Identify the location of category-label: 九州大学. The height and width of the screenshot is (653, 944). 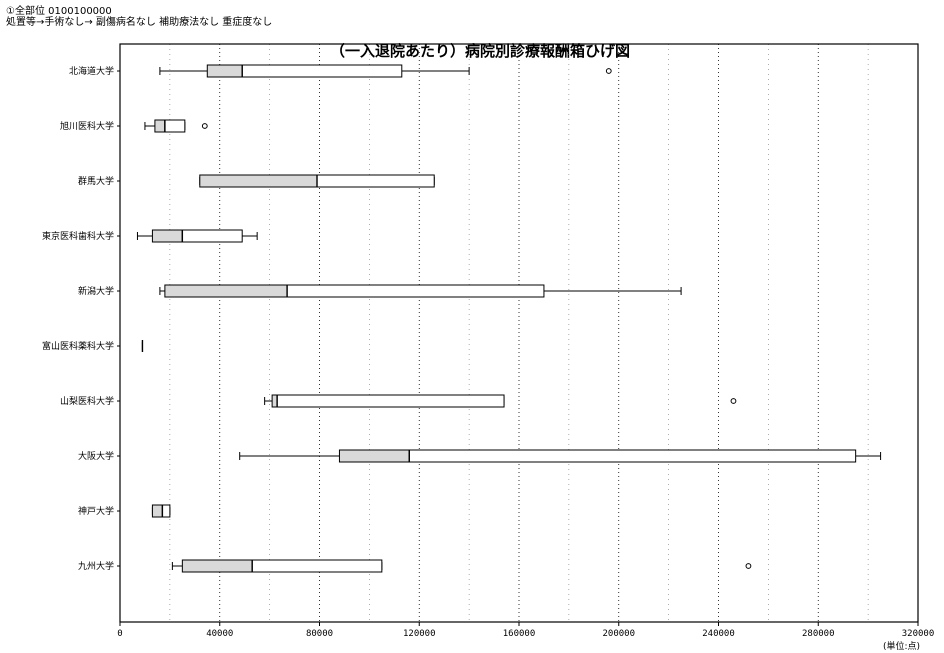
(96, 566).